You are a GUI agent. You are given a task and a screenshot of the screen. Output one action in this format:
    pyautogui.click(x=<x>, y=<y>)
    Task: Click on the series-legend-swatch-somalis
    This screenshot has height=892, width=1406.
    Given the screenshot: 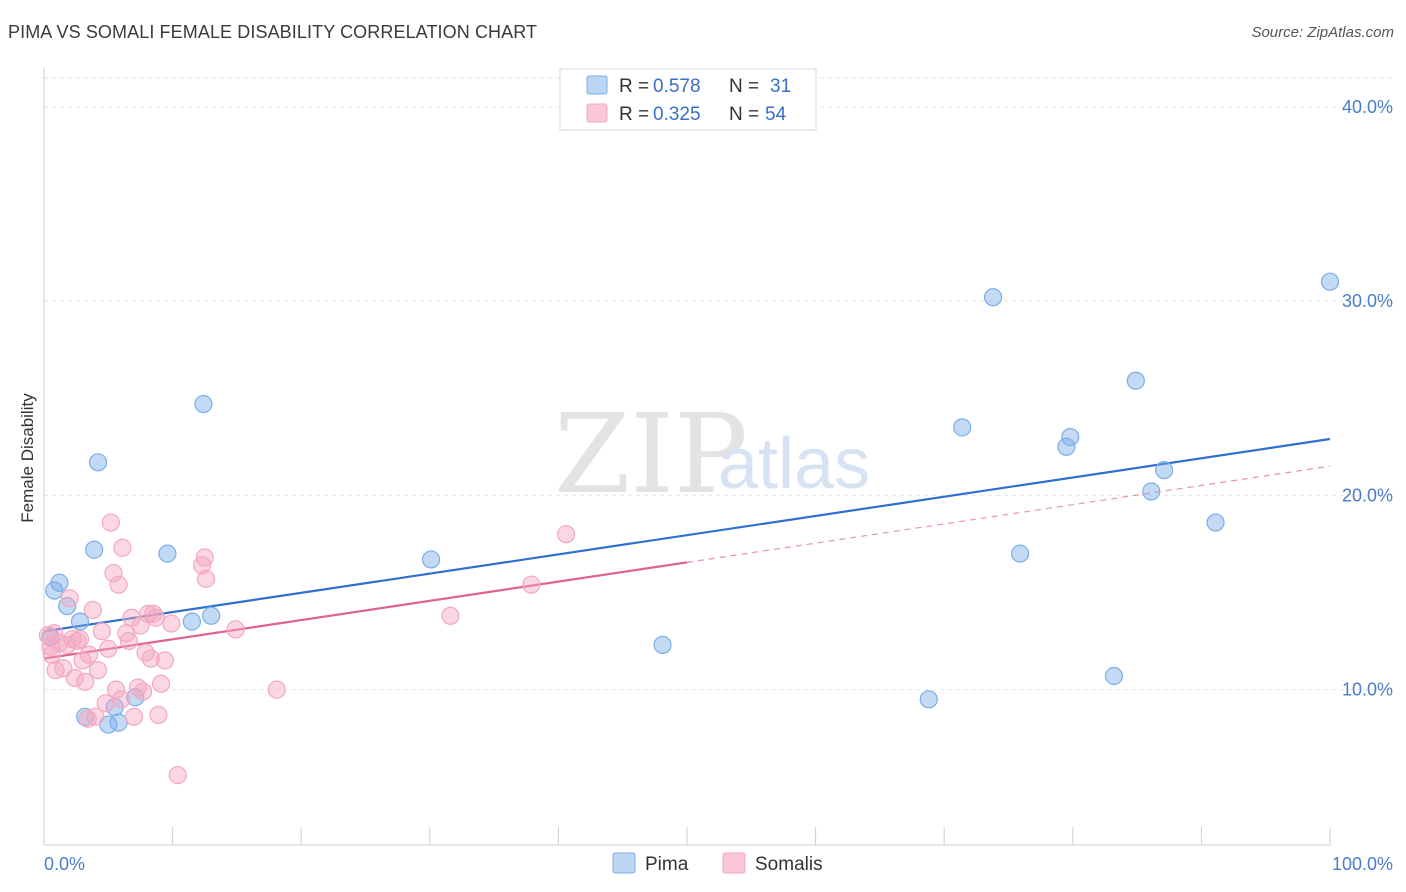 What is the action you would take?
    pyautogui.click(x=734, y=863)
    